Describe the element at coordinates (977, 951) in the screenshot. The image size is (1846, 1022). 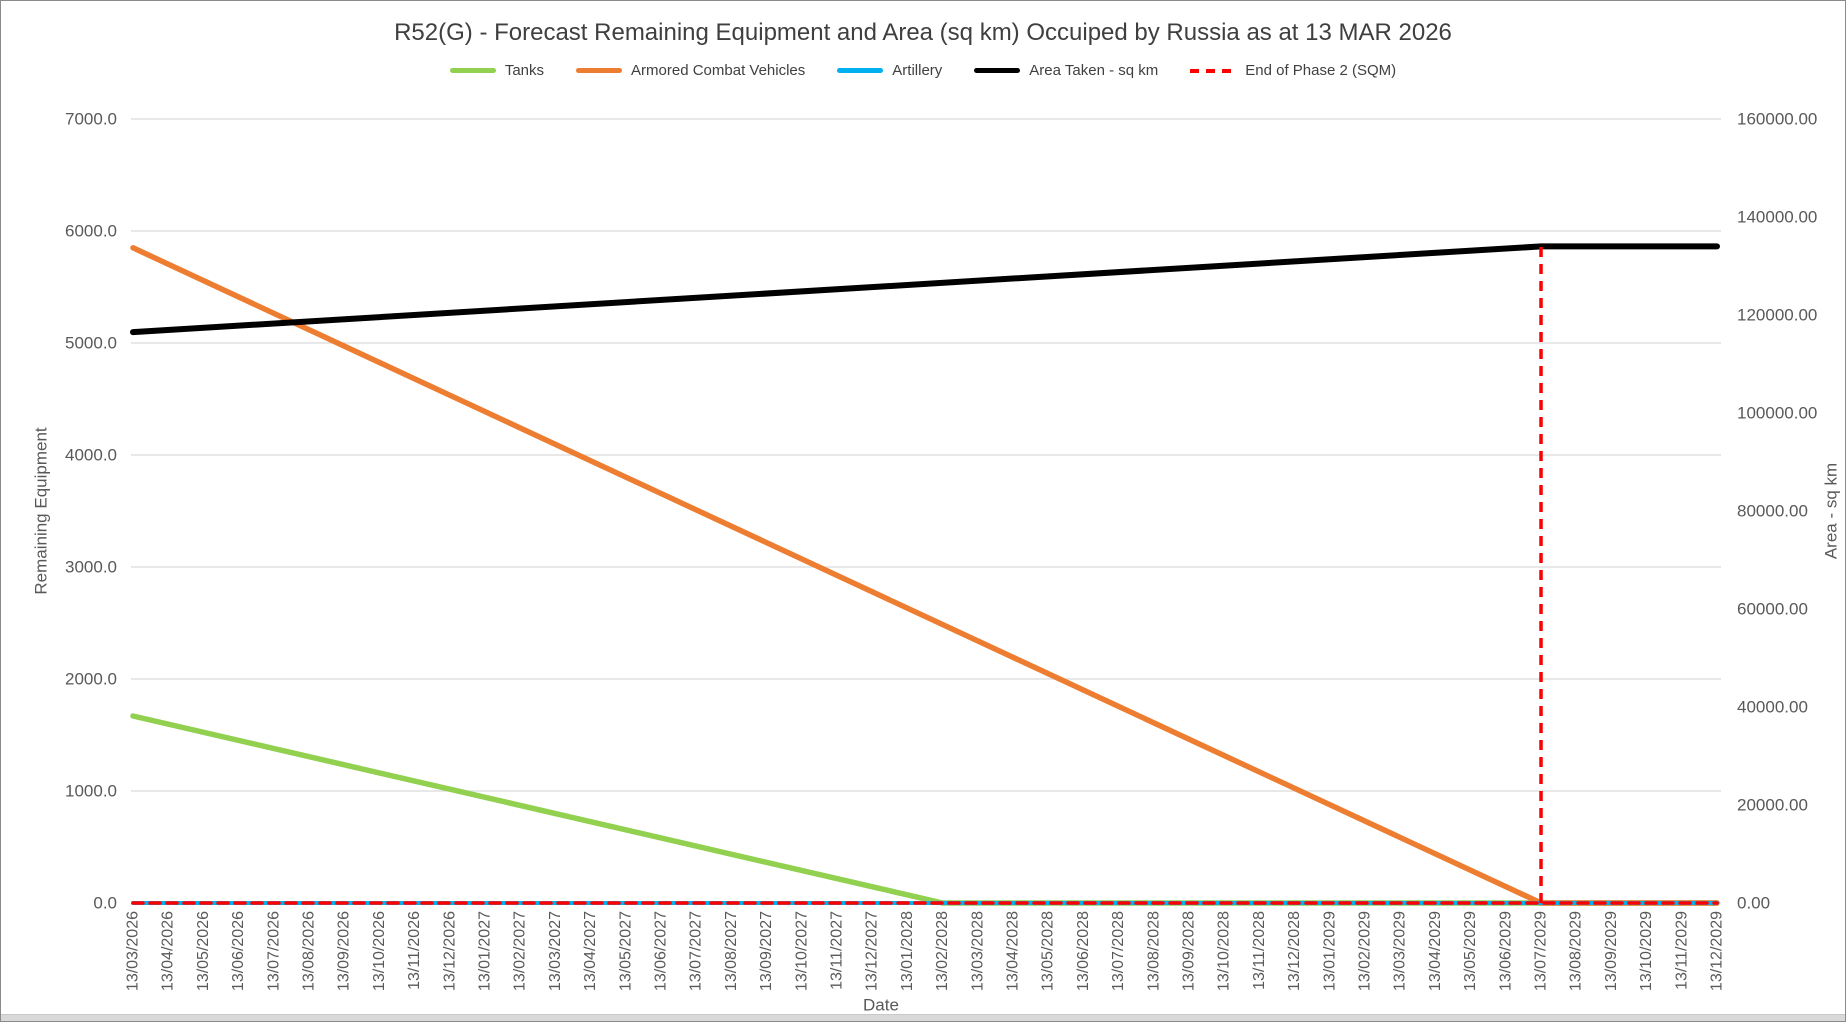
I see `x-tick-label: 13/03/2028` at that location.